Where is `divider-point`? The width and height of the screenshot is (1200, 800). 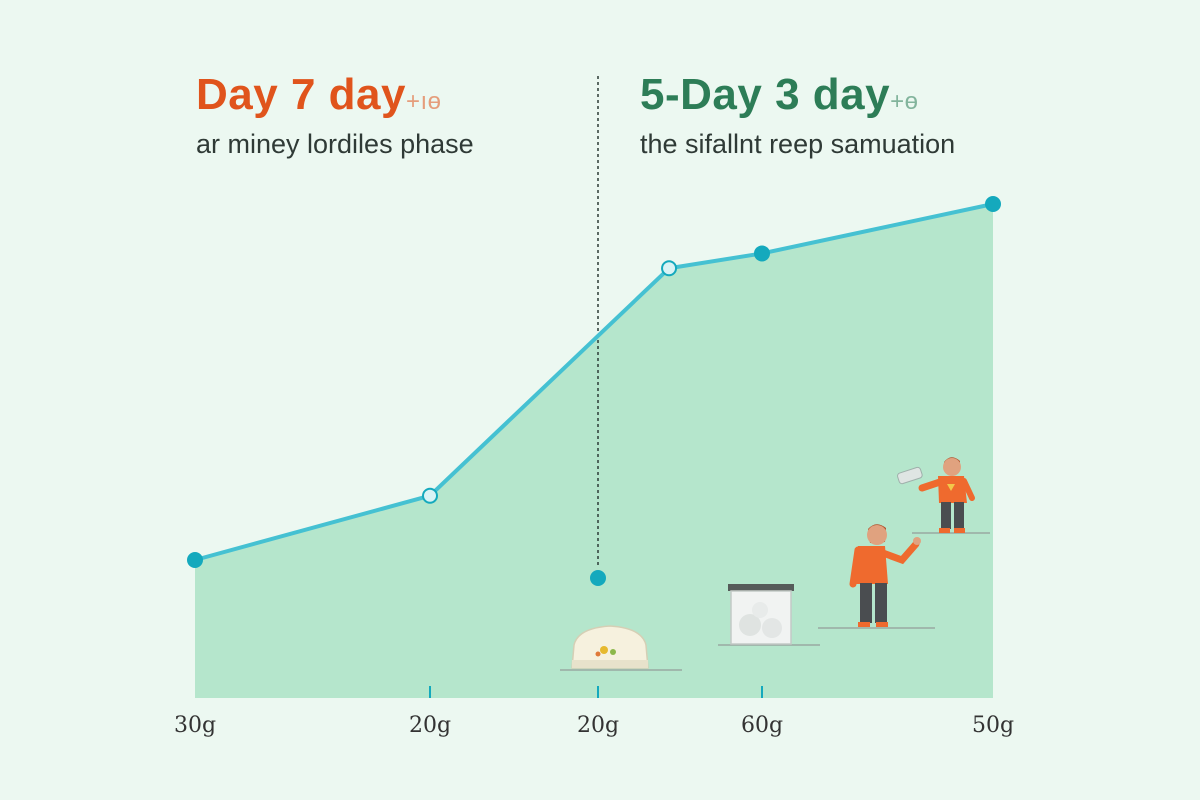
divider-point is located at coordinates (598, 578).